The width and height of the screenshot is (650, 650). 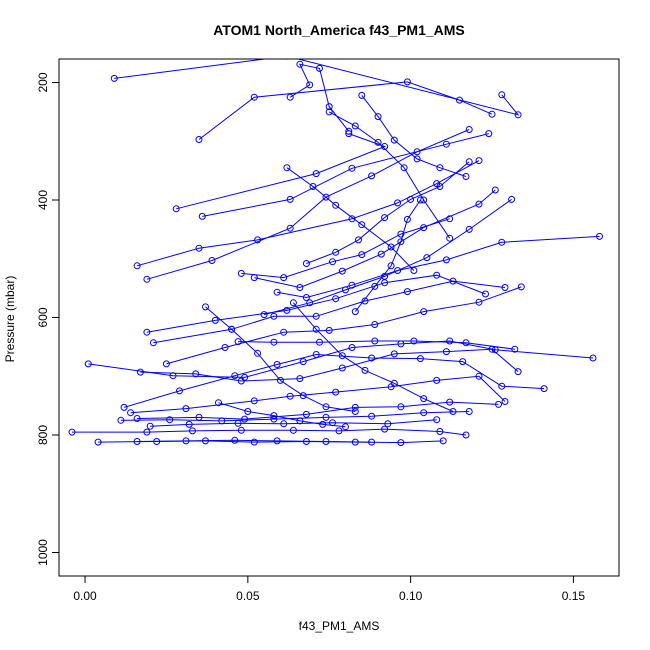 I want to click on y-tick-label: 400, so click(x=43, y=200).